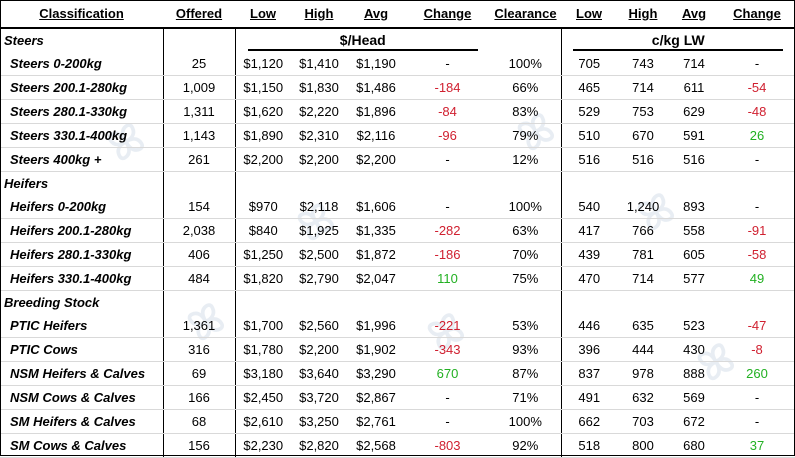 The height and width of the screenshot is (458, 795). I want to click on low-cell: $1,250, so click(263, 254).